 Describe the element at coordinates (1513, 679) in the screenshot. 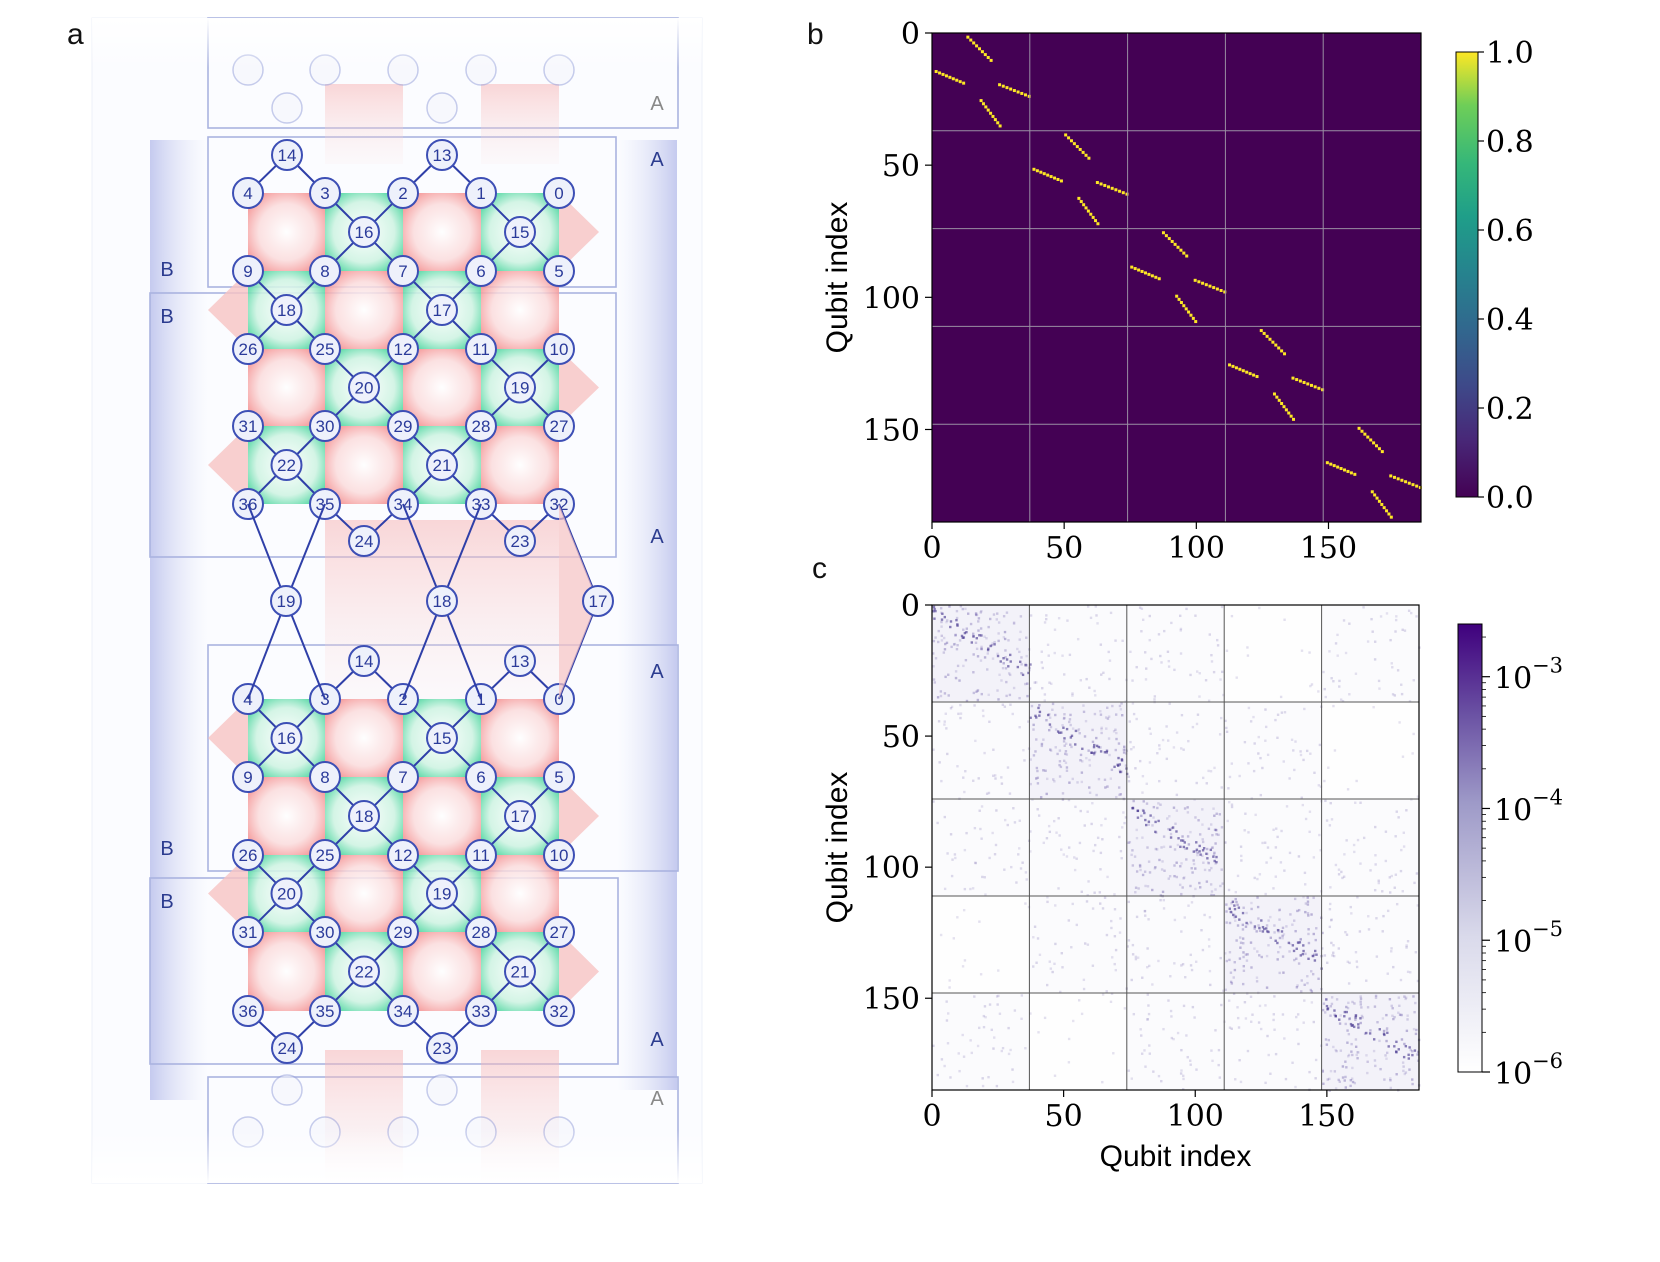

I see `colorbar-tick-base: 10` at that location.